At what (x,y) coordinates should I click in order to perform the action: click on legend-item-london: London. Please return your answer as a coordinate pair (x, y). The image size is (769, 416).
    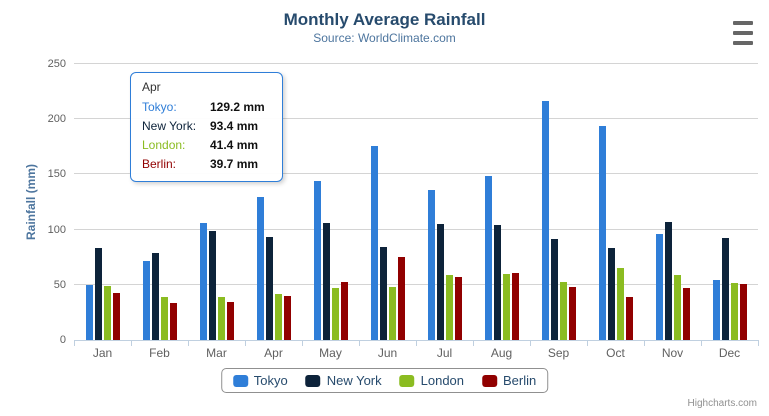
    Looking at the image, I should click on (432, 380).